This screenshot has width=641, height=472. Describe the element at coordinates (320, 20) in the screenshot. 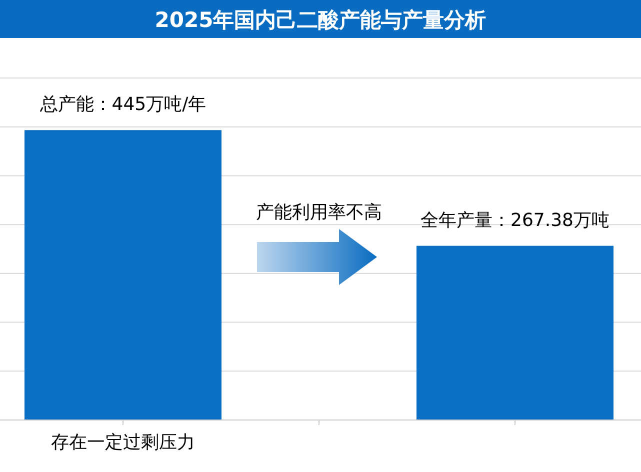

I see `chart-title: 2025年国内己二酸产能与产量分析` at that location.